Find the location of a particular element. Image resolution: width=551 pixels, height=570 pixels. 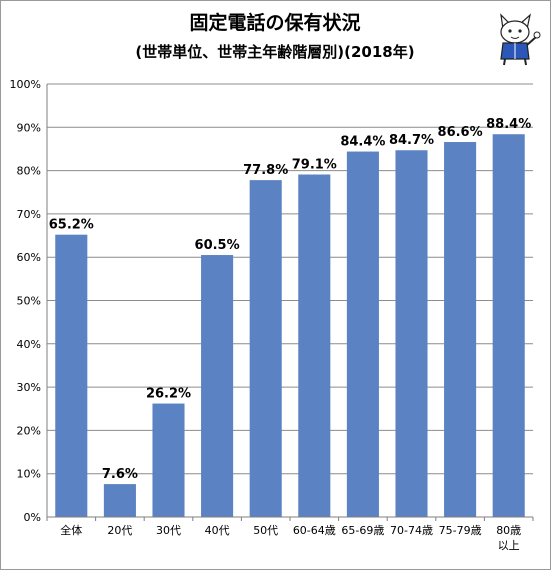

x-tick-label: 以上 is located at coordinates (509, 545).